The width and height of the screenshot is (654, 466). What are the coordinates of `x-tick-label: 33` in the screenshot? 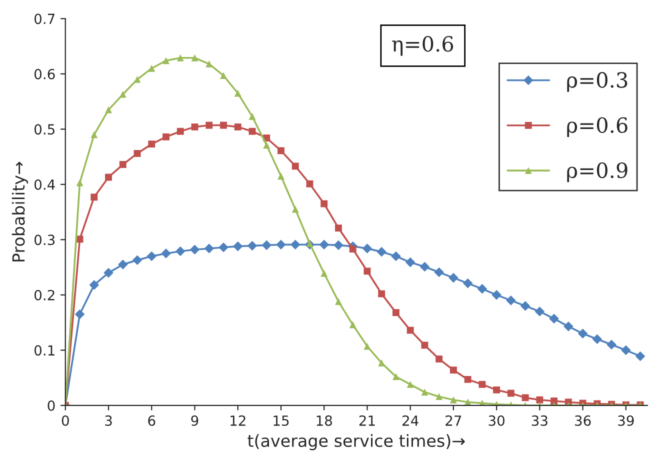 It's located at (540, 420).